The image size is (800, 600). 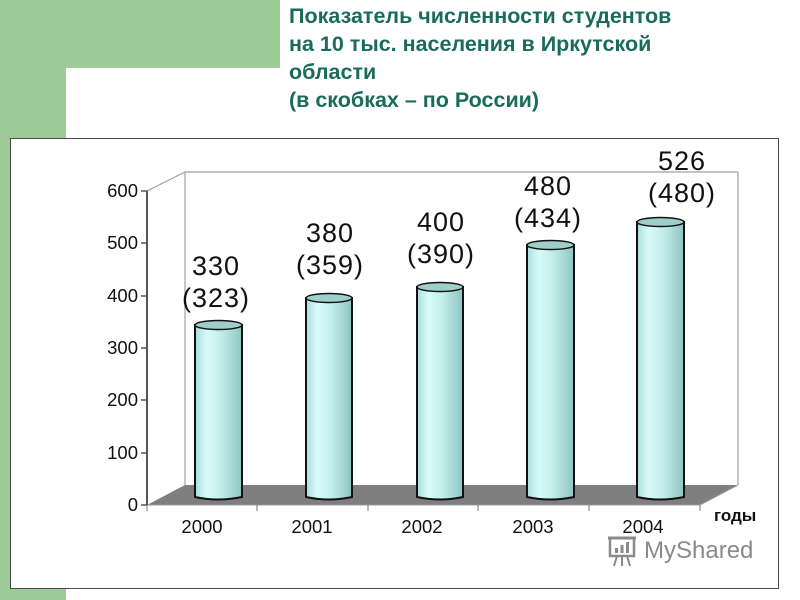 I want to click on y-tick-100: 100, so click(x=122, y=452).